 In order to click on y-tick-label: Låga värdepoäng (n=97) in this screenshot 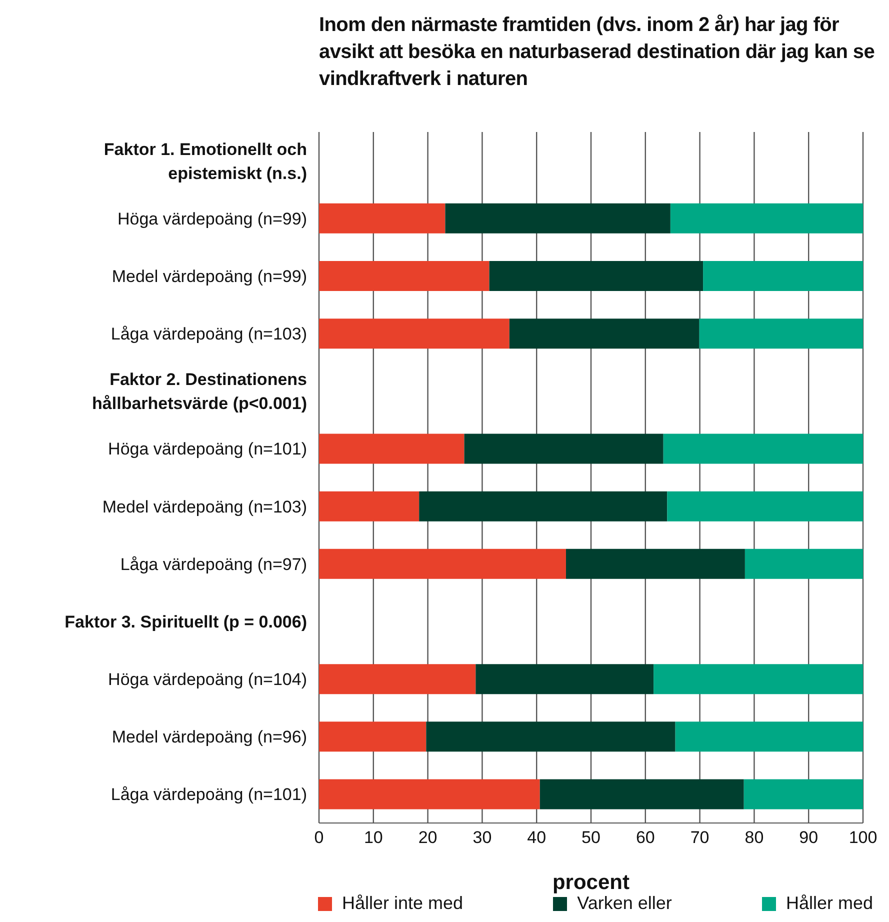, I will do `click(213, 564)`.